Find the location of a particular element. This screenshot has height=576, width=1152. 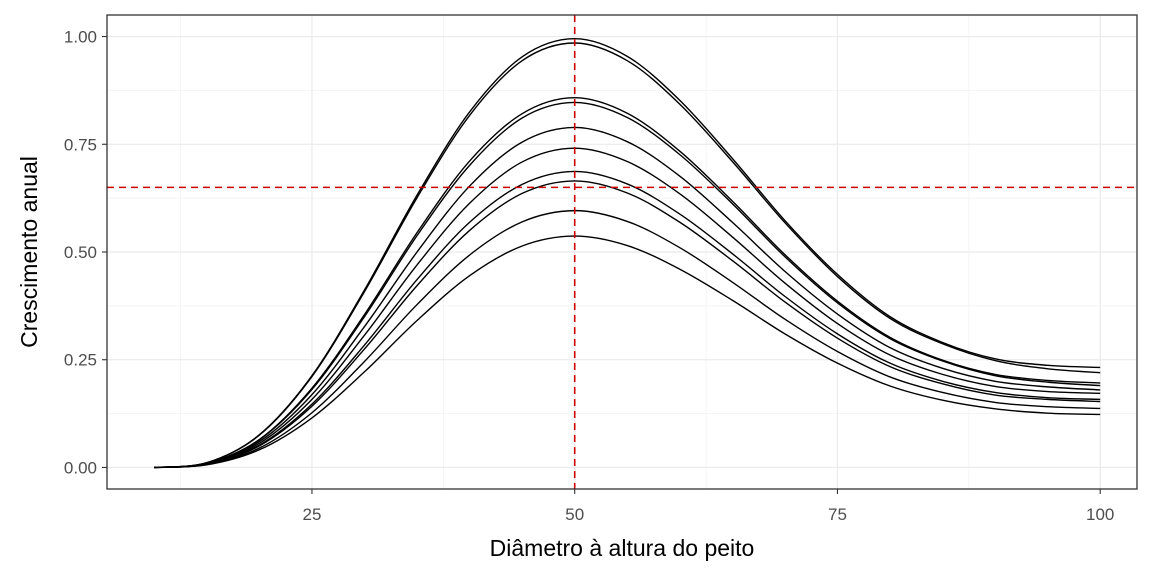

y-tick-label: 1.00 is located at coordinates (80, 37).